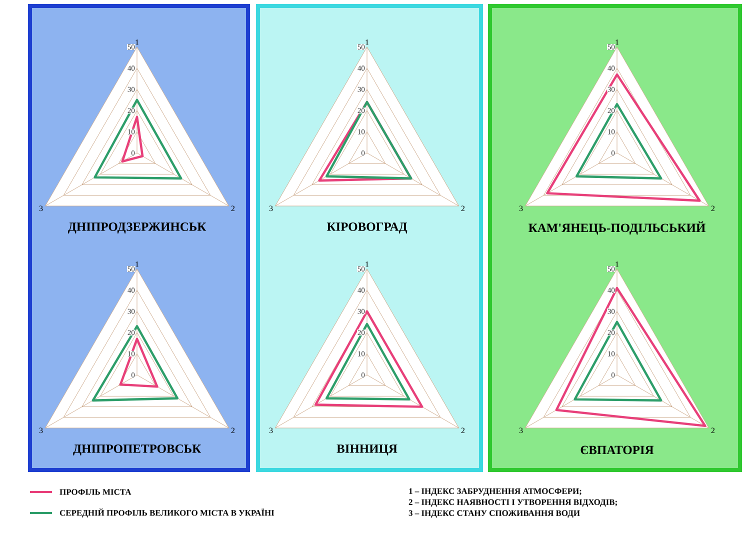 This screenshot has width=749, height=542. What do you see at coordinates (367, 450) in the screenshot?
I see `text: ВІННИЦЯ` at bounding box center [367, 450].